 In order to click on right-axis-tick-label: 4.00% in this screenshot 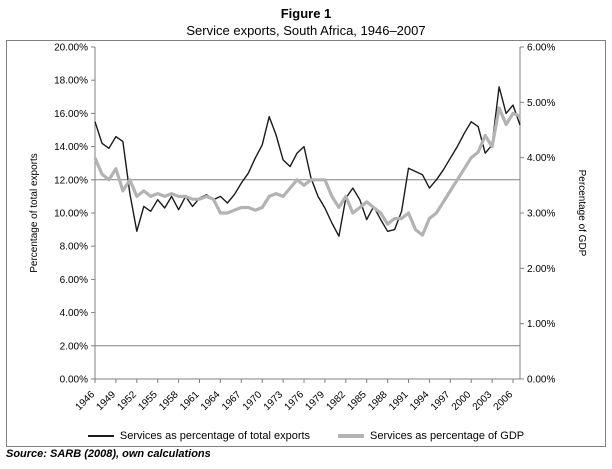, I will do `click(541, 158)`.